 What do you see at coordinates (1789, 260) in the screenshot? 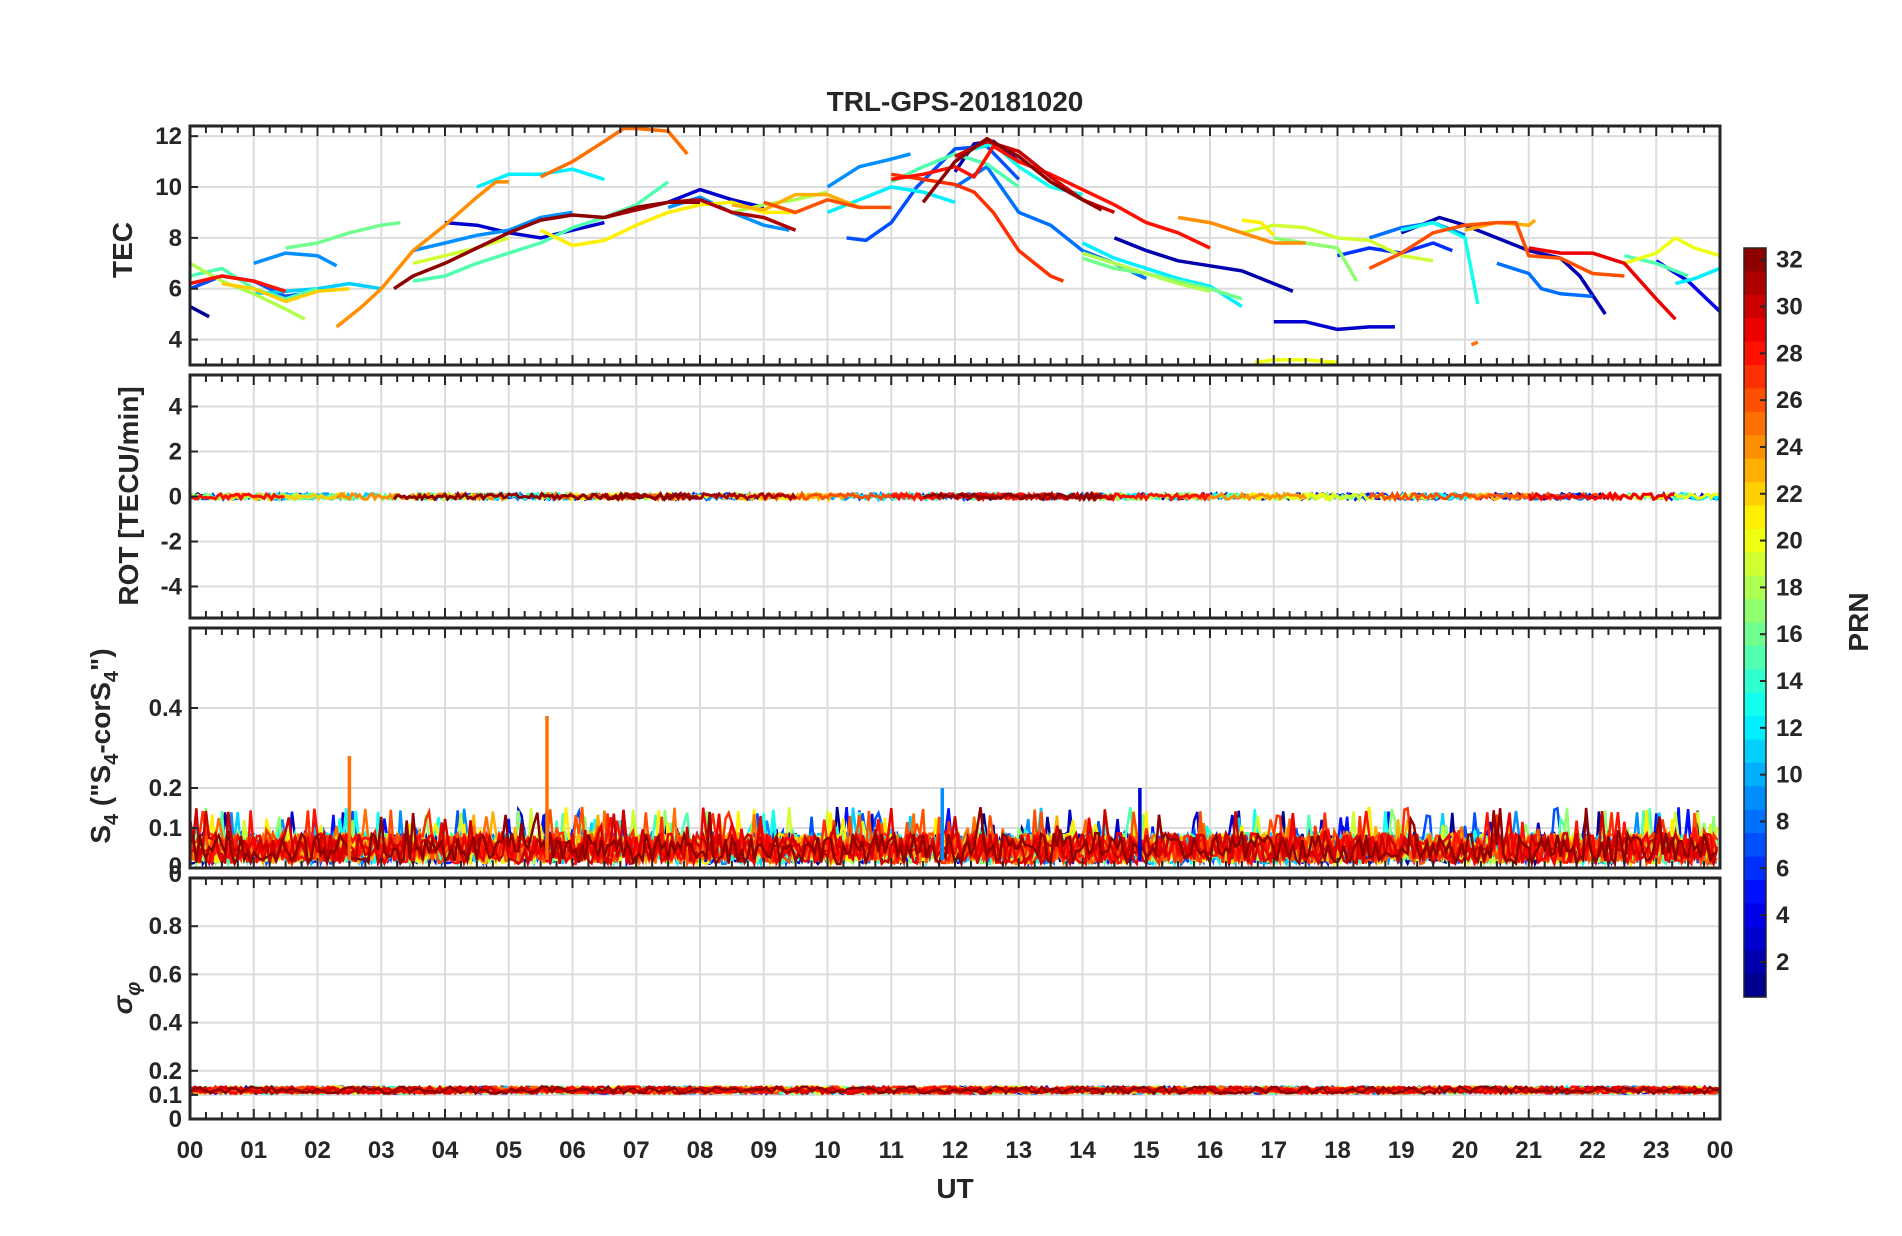
I see `colorbar-tick-label: 32` at bounding box center [1789, 260].